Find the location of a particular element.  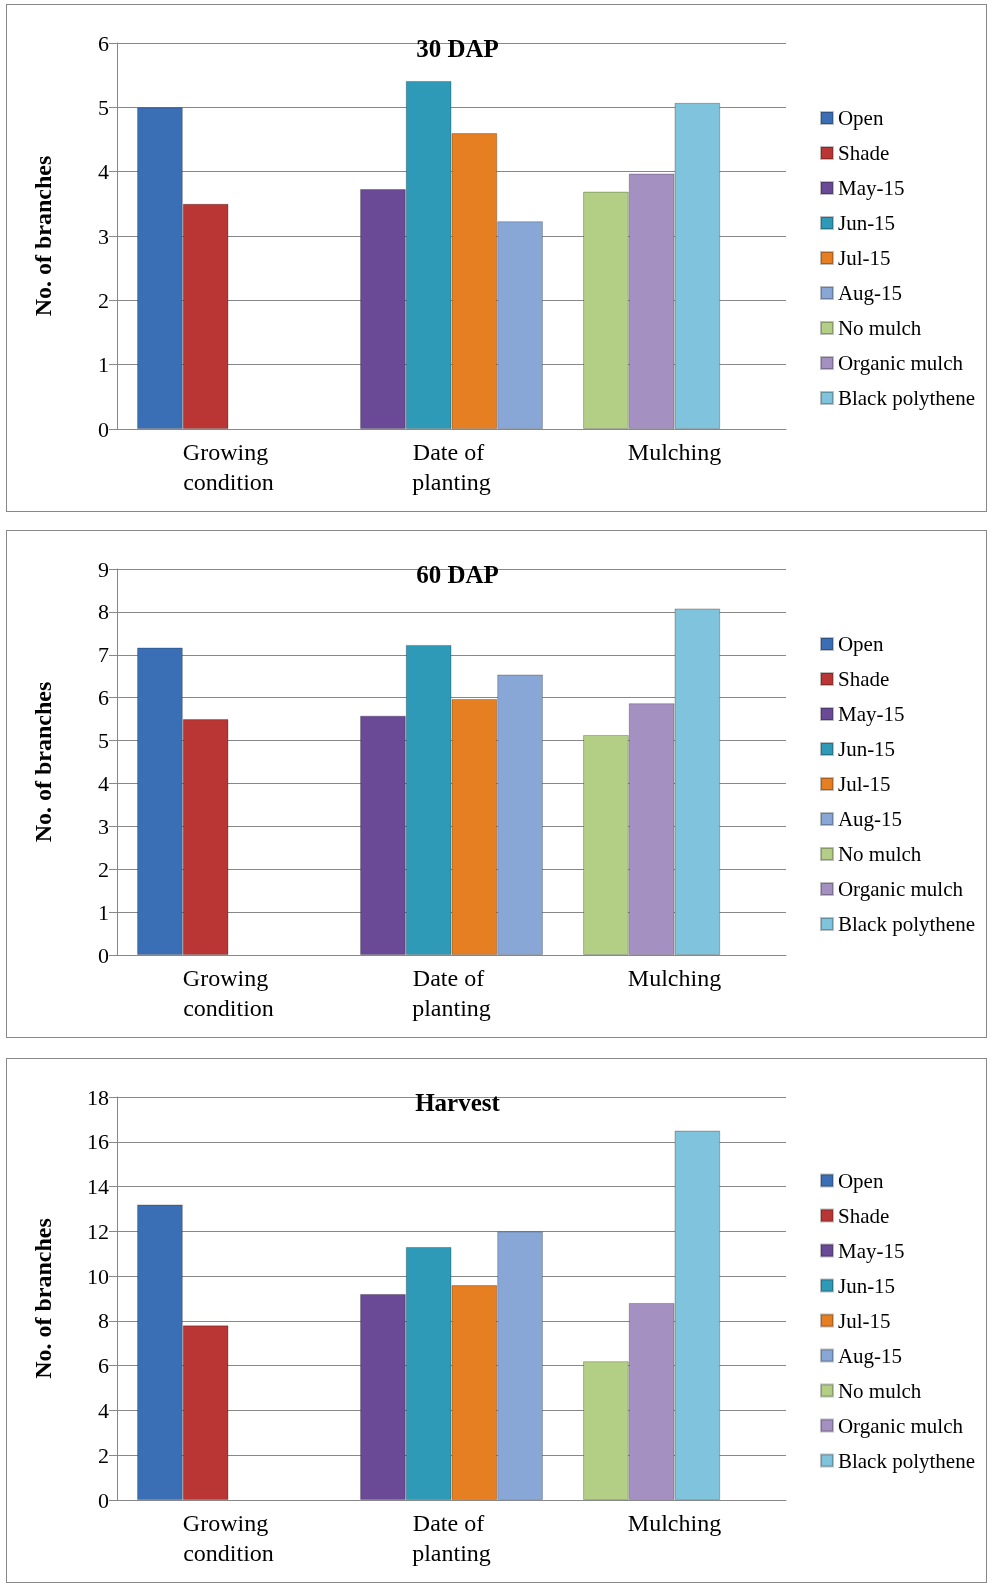

chart-title: Harvest is located at coordinates (458, 1102).